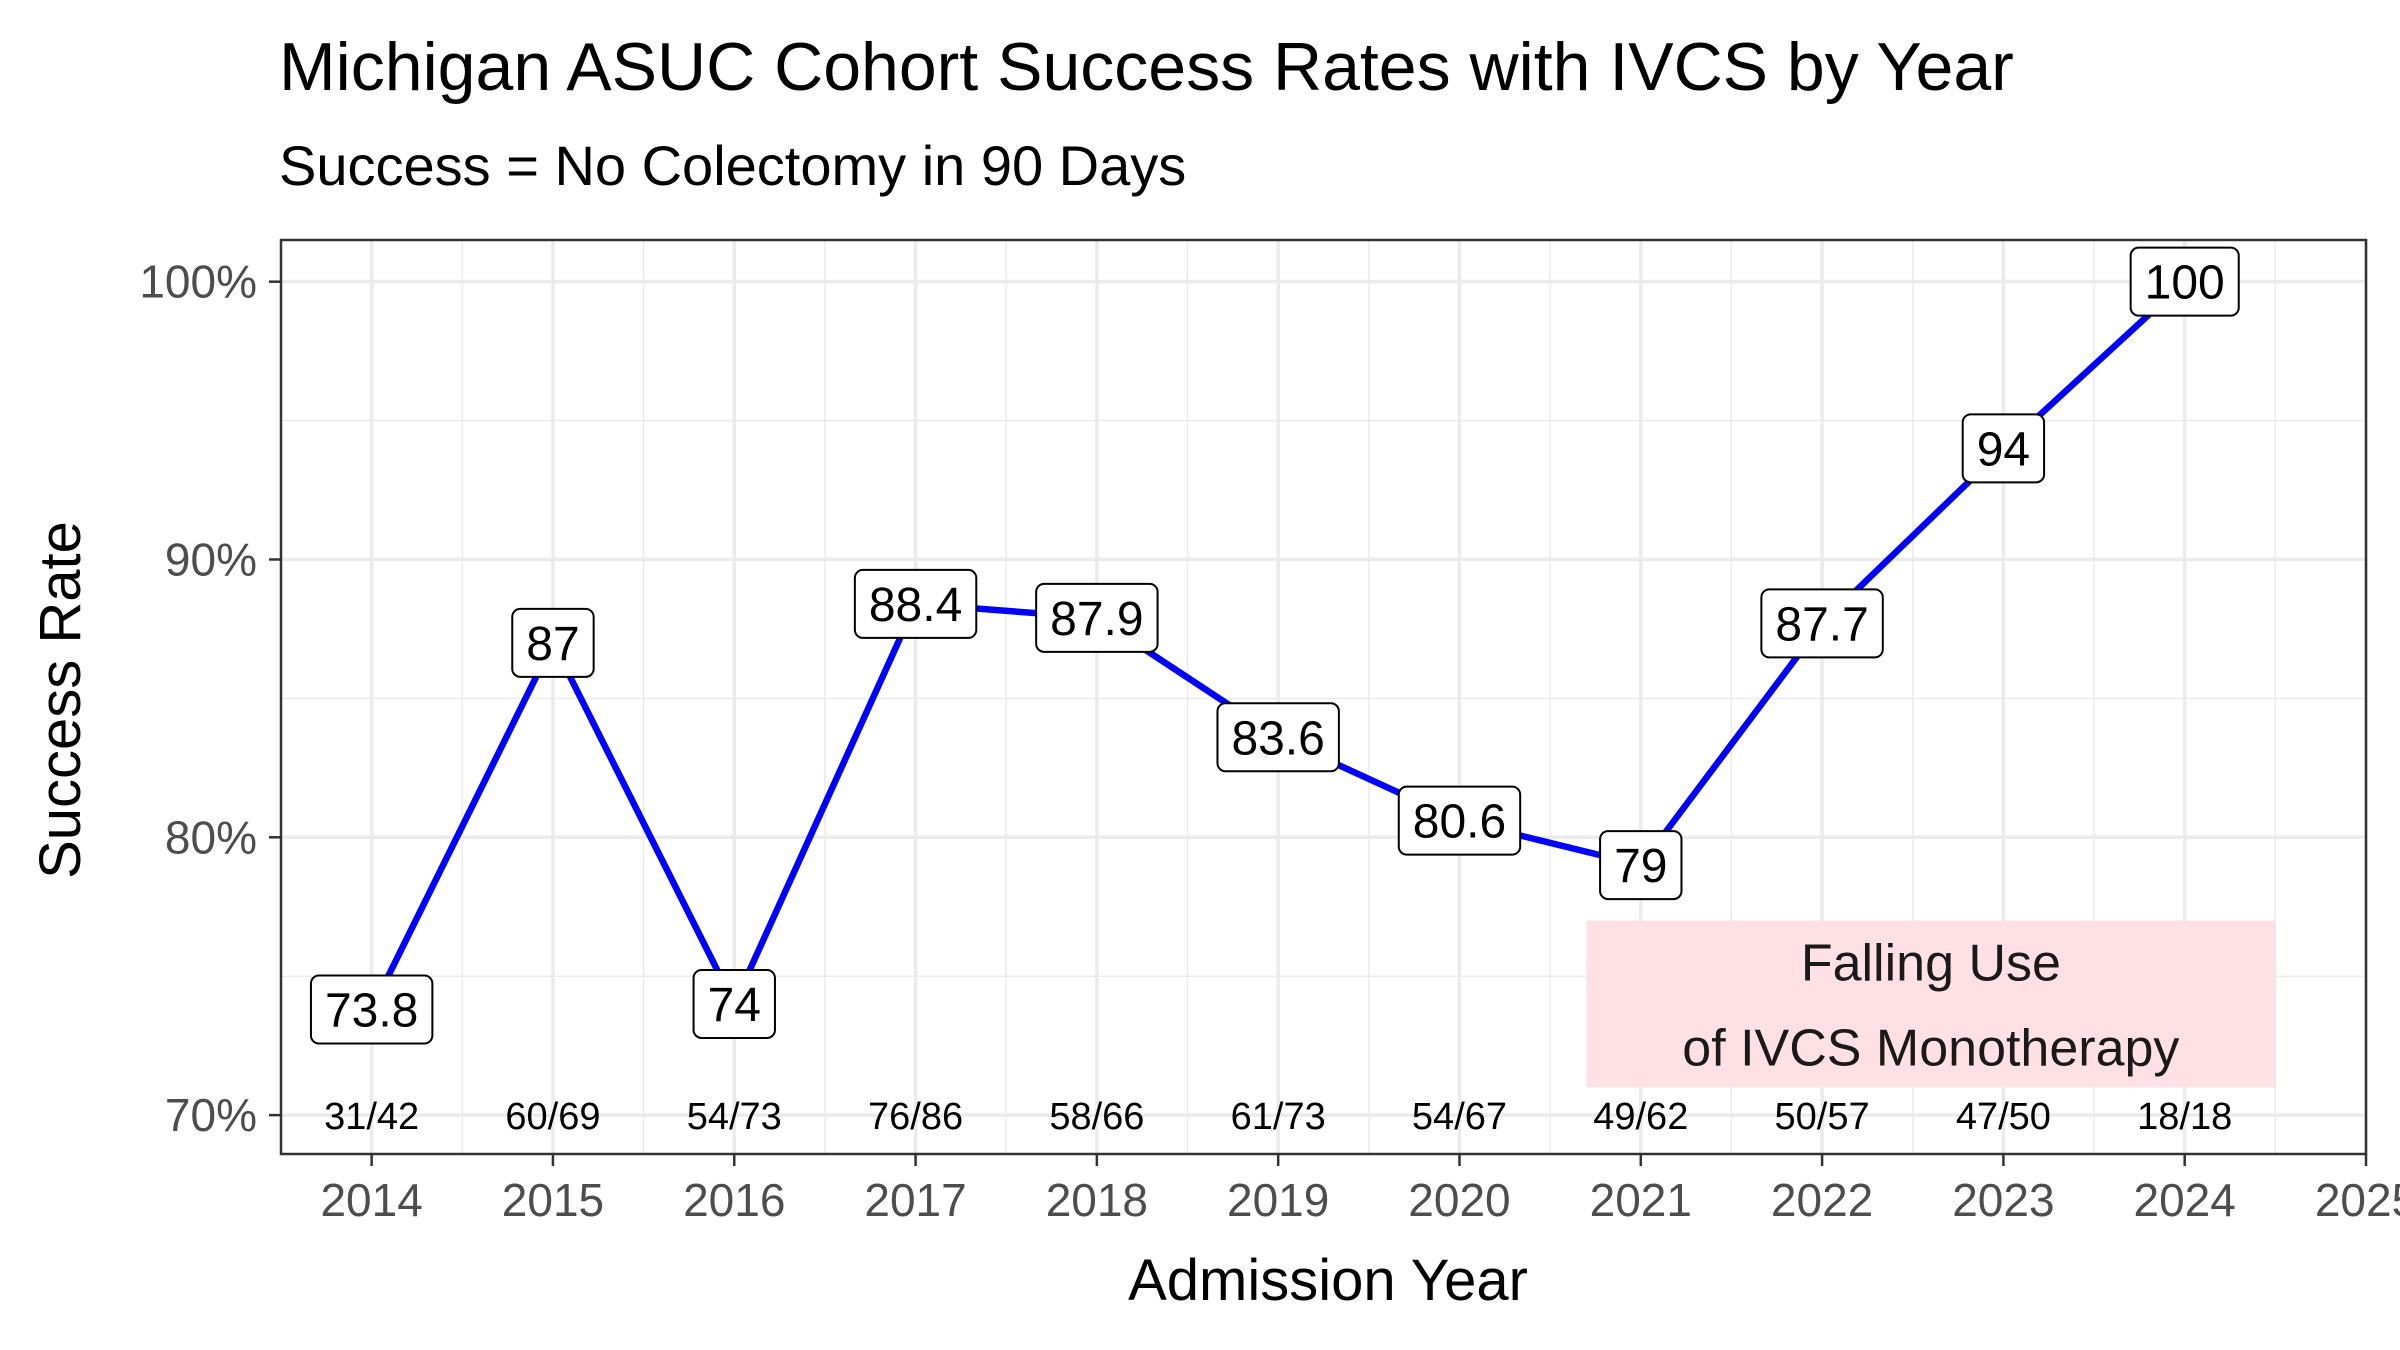 This screenshot has width=2400, height=1350. Describe the element at coordinates (371, 1200) in the screenshot. I see `x-tick-label: 2014` at that location.